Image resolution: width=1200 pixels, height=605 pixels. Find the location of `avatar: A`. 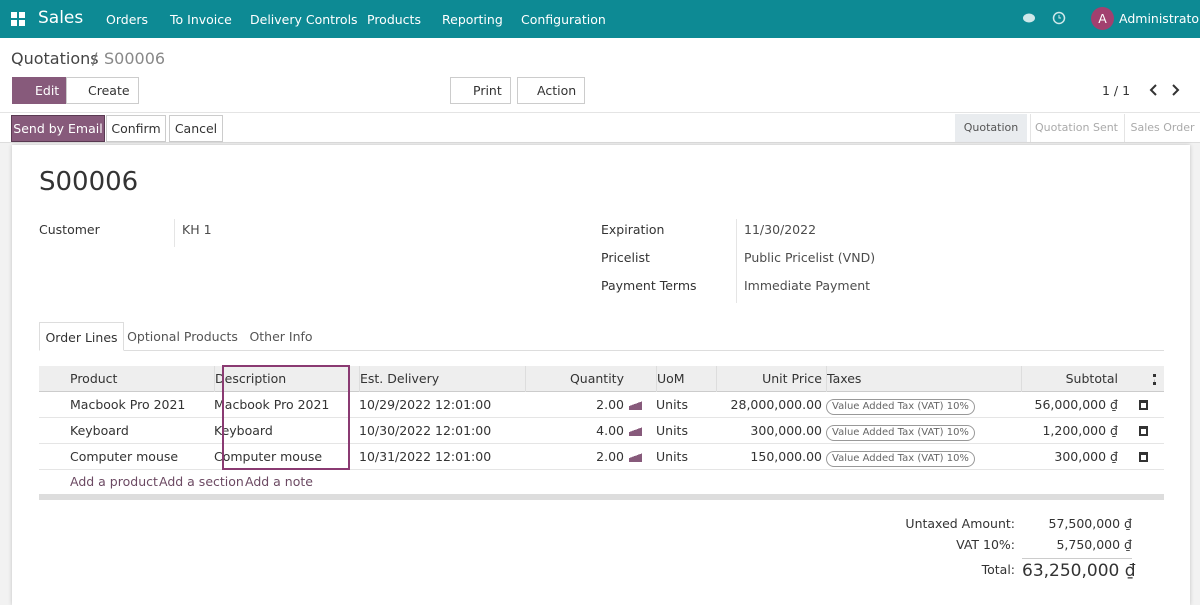

avatar: A is located at coordinates (1102, 18).